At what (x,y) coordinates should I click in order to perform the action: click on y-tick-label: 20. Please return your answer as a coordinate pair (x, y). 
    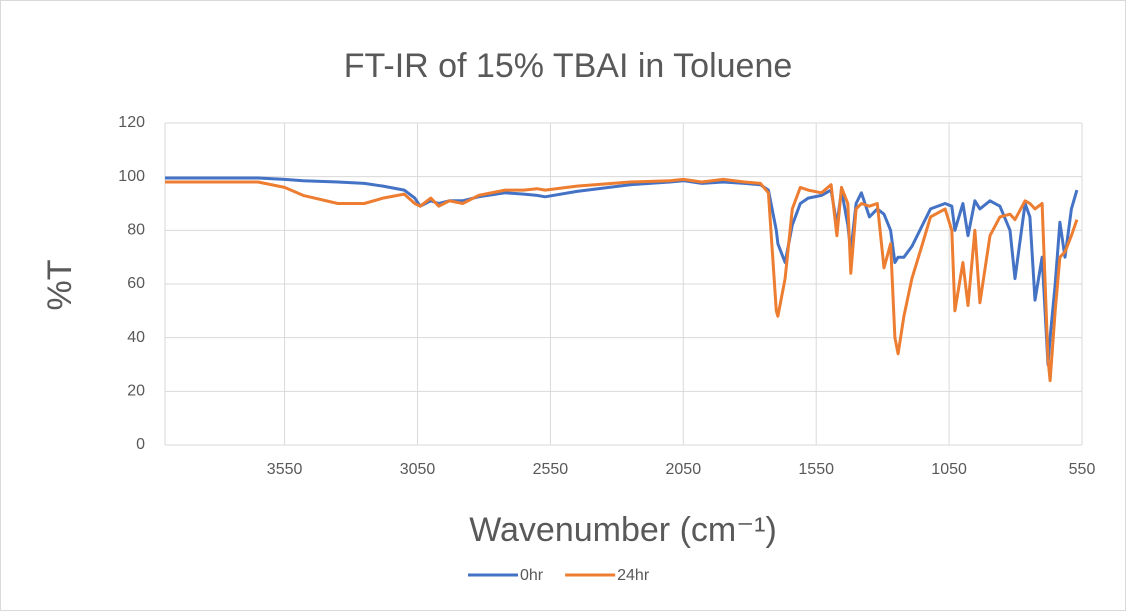
    Looking at the image, I should click on (136, 391).